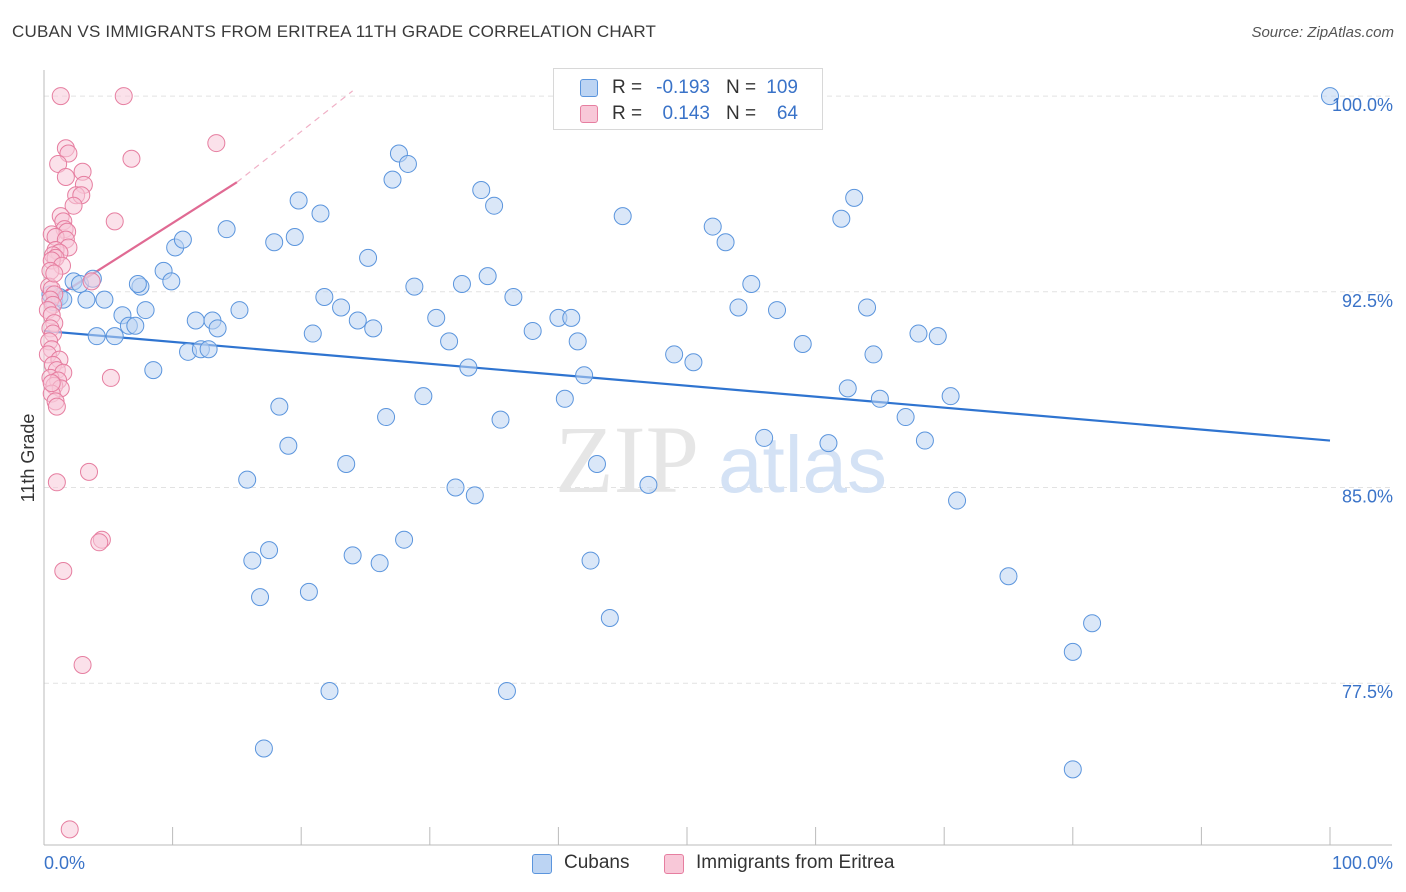  What do you see at coordinates (1362, 863) in the screenshot?
I see `x-tick-label: 100.0%` at bounding box center [1362, 863].